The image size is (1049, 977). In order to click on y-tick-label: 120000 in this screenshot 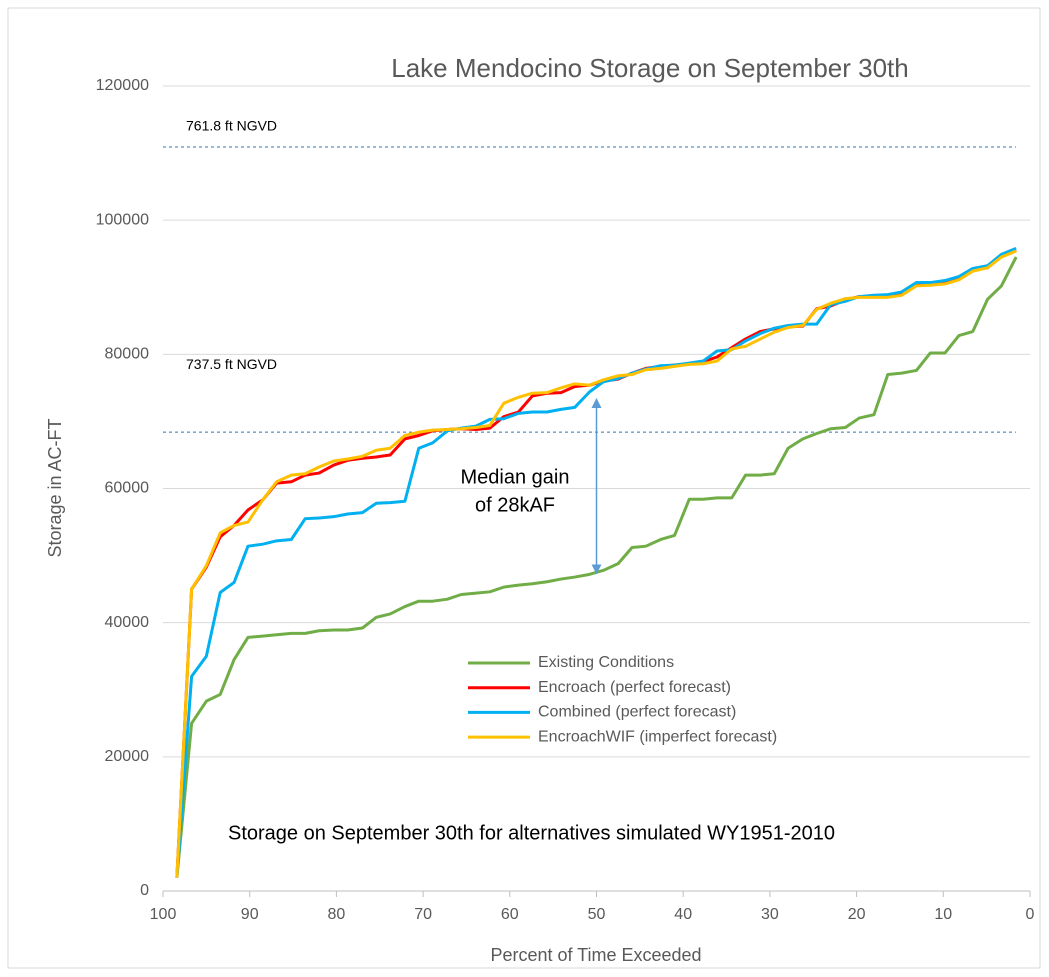, I will do `click(122, 85)`.